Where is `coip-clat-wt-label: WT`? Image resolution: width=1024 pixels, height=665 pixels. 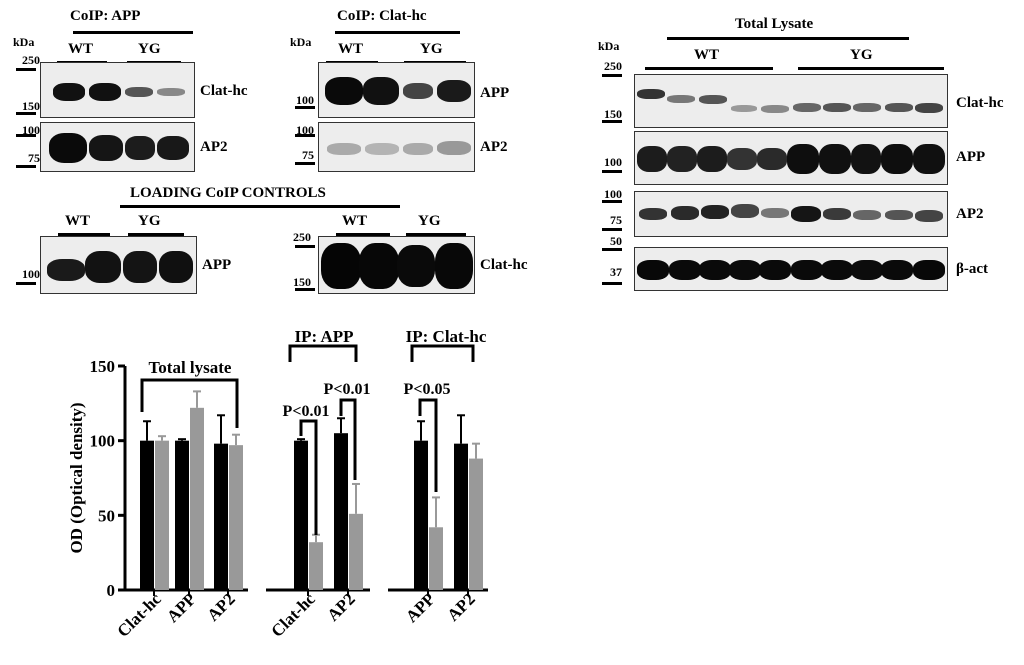 coip-clat-wt-label: WT is located at coordinates (351, 49).